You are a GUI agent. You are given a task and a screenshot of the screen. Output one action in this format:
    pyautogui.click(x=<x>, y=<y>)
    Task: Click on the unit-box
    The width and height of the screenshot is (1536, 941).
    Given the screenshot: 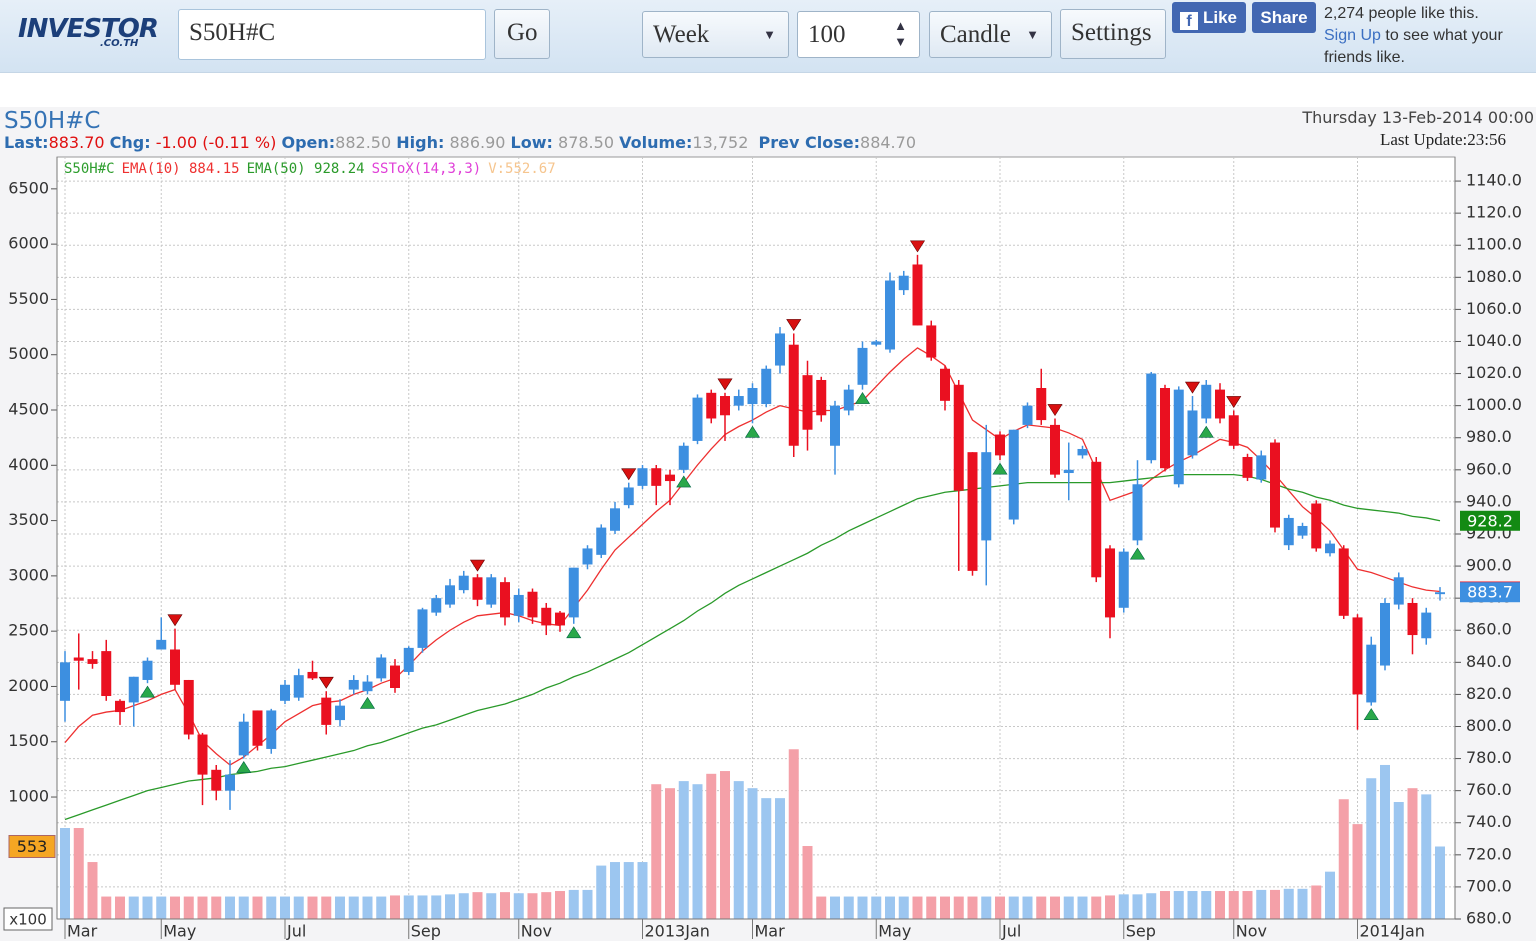 What is the action you would take?
    pyautogui.click(x=28, y=919)
    